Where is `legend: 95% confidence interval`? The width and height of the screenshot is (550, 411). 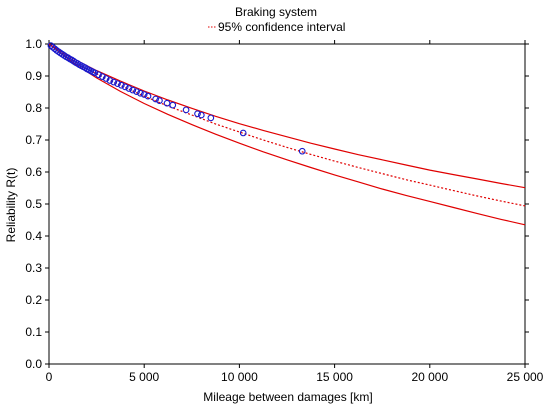 legend: 95% confidence interval is located at coordinates (276, 27).